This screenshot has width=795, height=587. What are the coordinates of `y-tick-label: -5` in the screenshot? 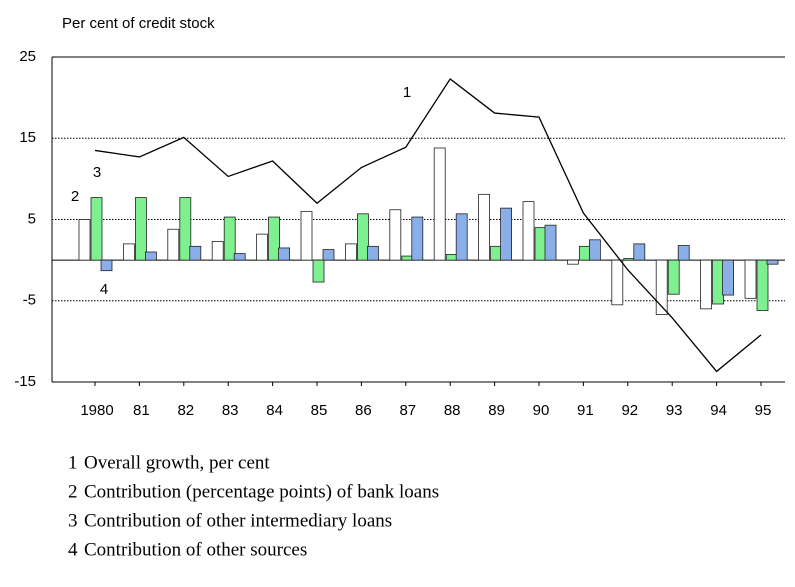 It's located at (29, 300).